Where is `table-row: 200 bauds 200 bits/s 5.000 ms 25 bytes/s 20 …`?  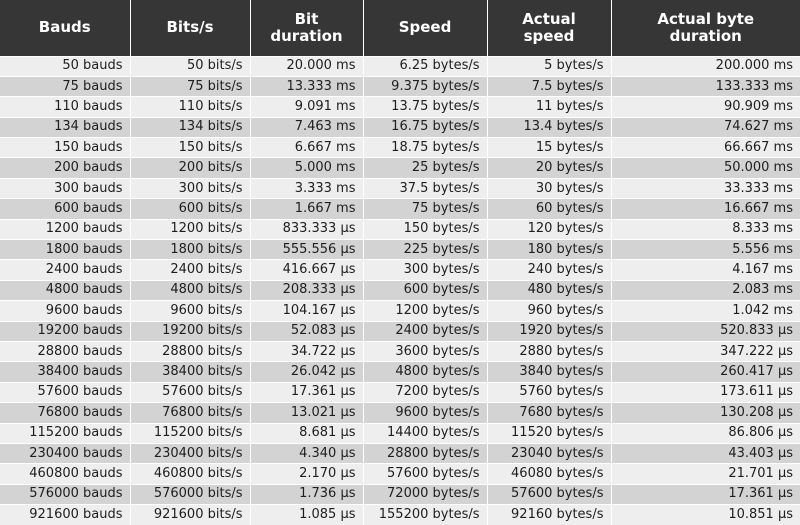 table-row: 200 bauds 200 bits/s 5.000 ms 25 bytes/s 20 … is located at coordinates (400, 168).